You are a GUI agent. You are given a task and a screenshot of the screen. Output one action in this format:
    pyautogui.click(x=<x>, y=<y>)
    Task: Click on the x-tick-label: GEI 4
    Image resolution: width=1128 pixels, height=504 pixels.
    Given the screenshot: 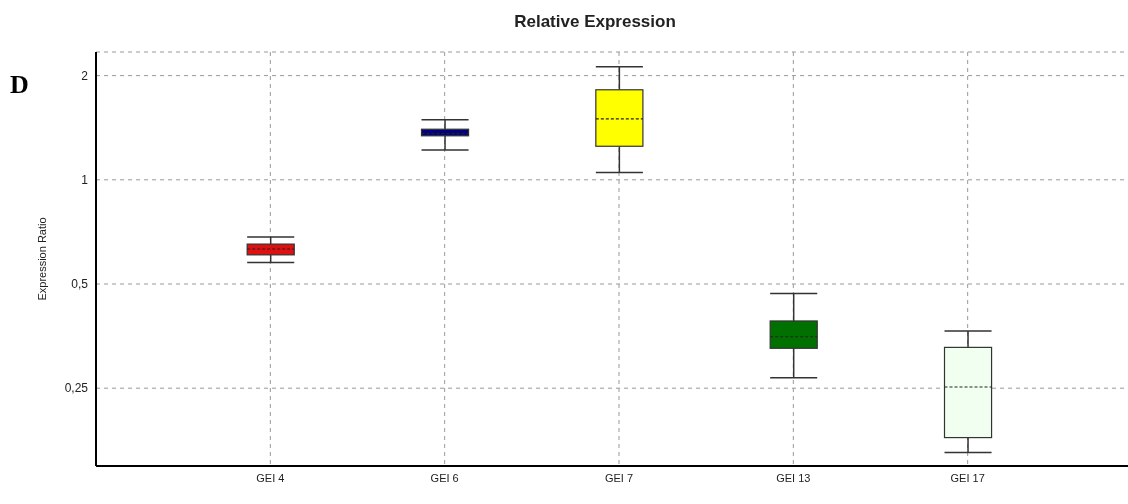 What is the action you would take?
    pyautogui.click(x=270, y=477)
    